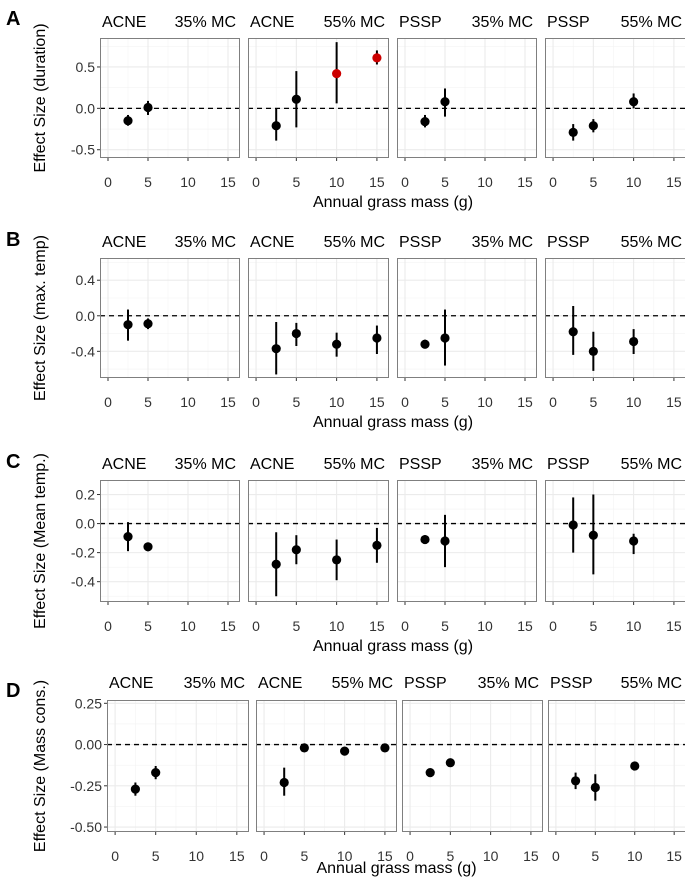 This screenshot has height=878, width=685. What do you see at coordinates (86, 280) in the screenshot?
I see `y-tick-label: 0.4` at bounding box center [86, 280].